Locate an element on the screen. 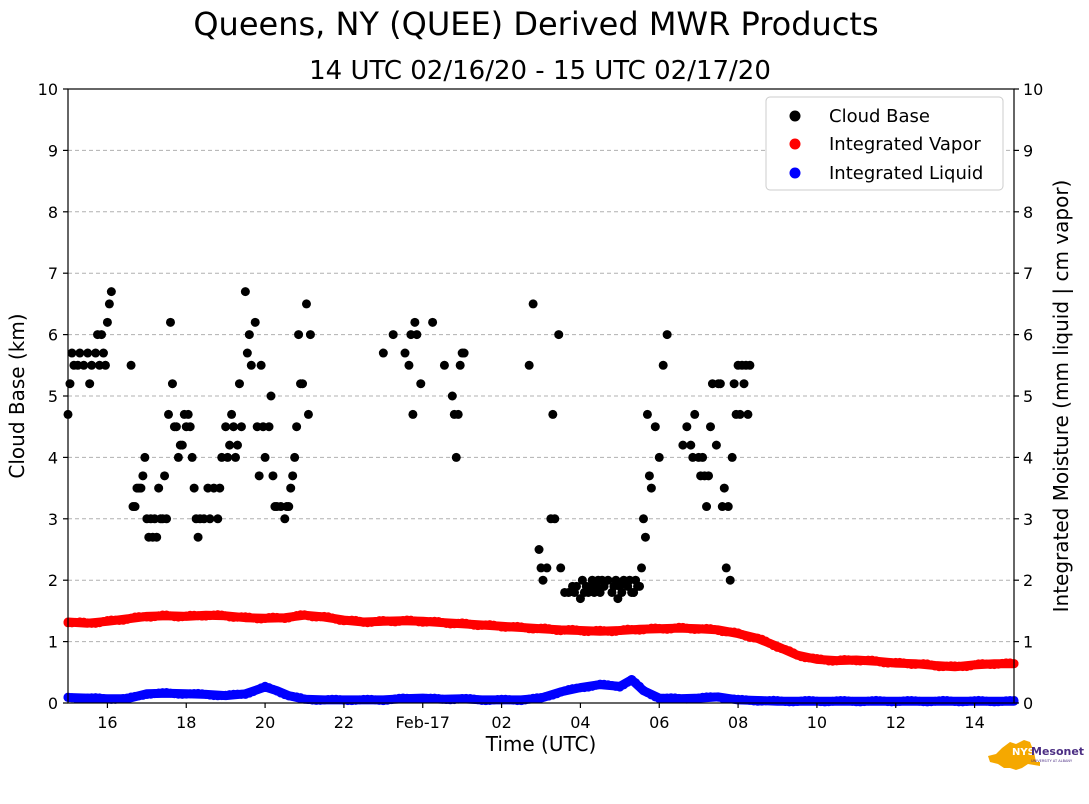  x-tick-label: 18 is located at coordinates (186, 722).